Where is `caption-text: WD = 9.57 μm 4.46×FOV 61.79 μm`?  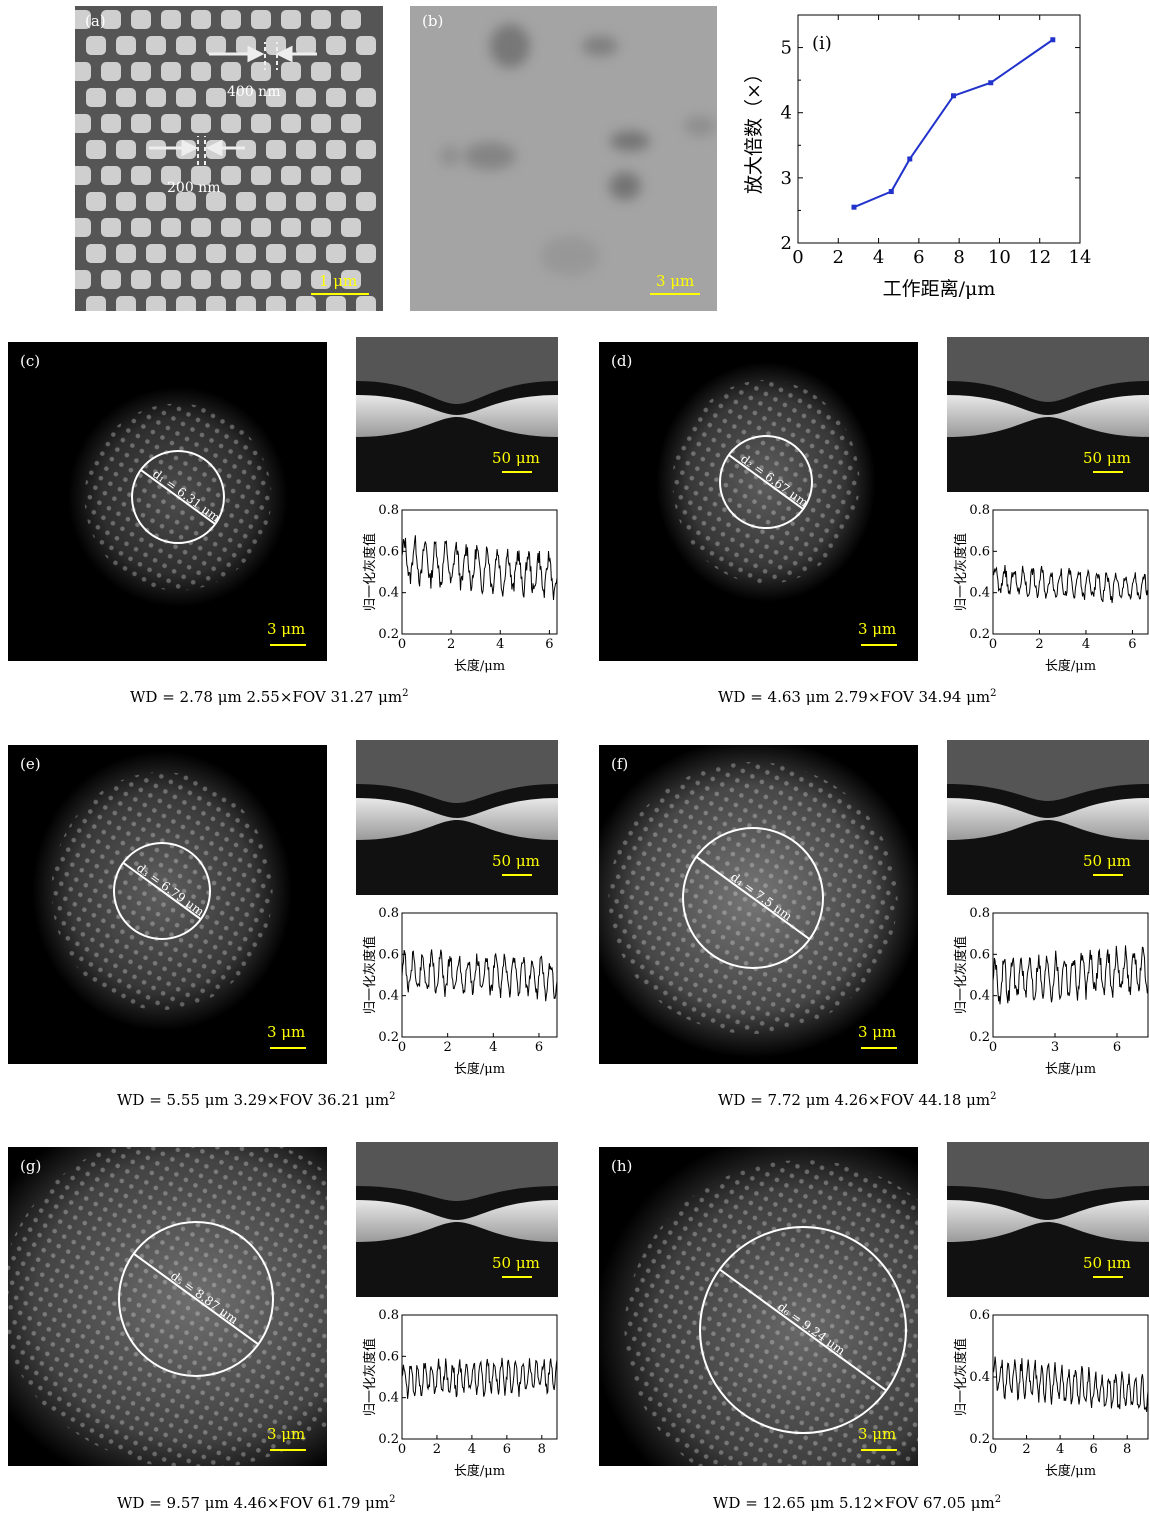 caption-text: WD = 9.57 μm 4.46×FOV 61.79 μm is located at coordinates (253, 1503).